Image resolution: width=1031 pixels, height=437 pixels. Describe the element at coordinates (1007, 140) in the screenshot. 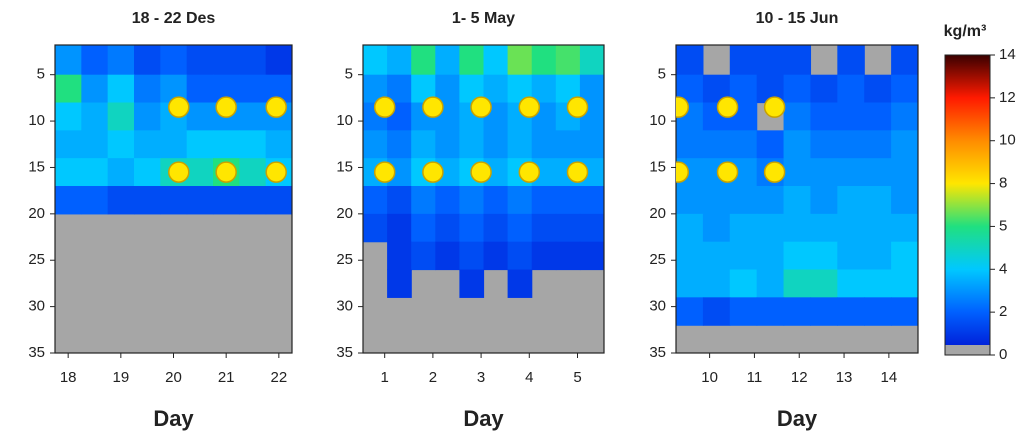

I see `colorbar-tick-label: 10` at that location.